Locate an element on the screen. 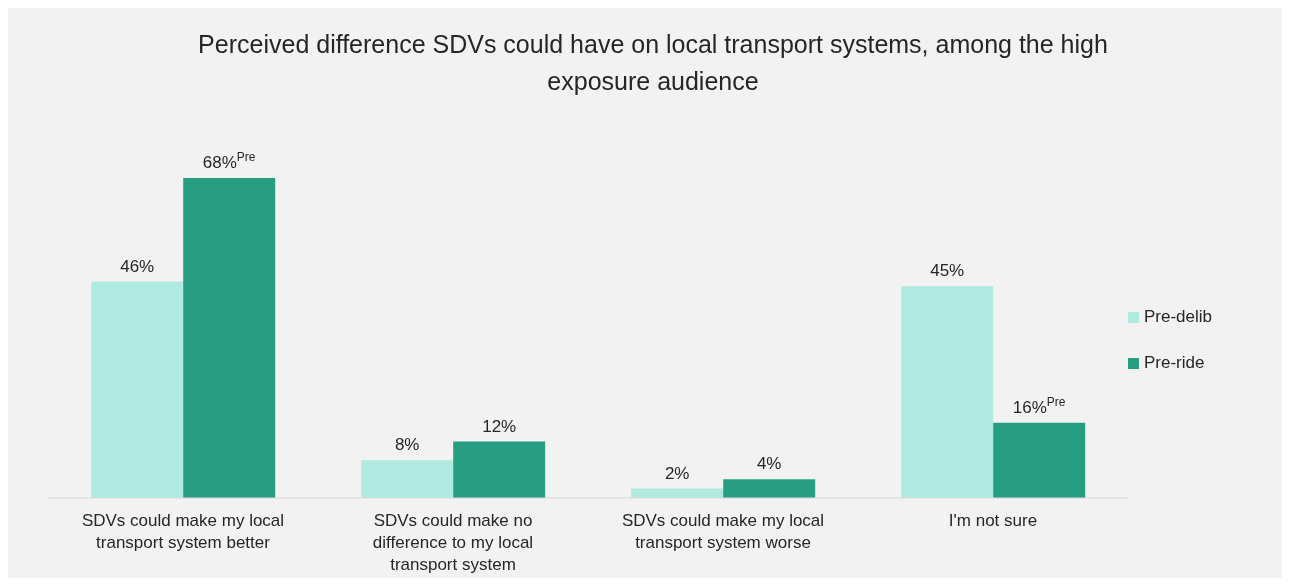  data-label: 12% is located at coordinates (499, 426).